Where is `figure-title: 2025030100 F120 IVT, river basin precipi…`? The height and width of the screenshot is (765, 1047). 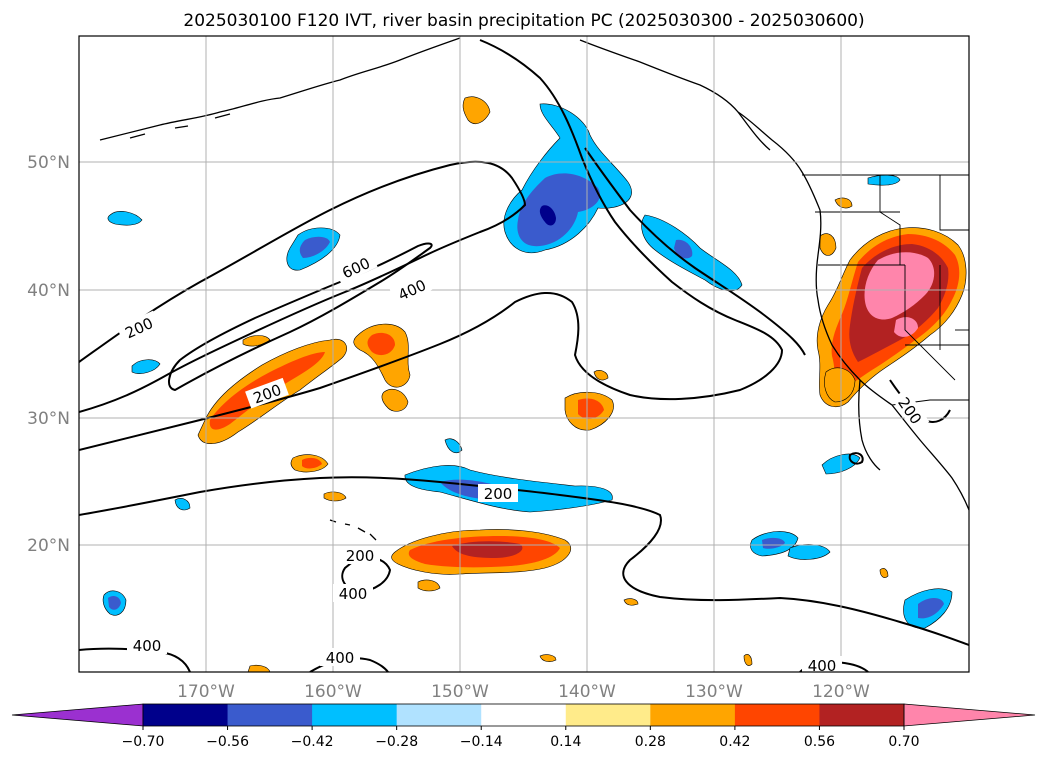 figure-title: 2025030100 F120 IVT, river basin precipi… is located at coordinates (523, 21).